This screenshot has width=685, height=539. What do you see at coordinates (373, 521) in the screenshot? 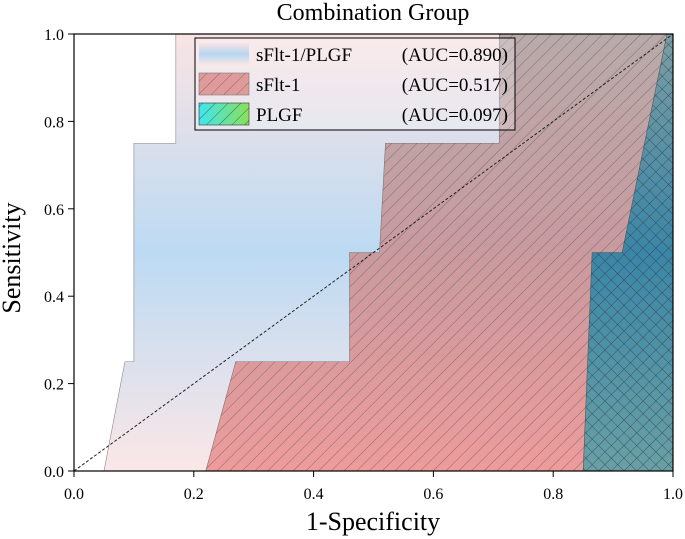
I see `x-axis-label: 1-Specificity` at bounding box center [373, 521].